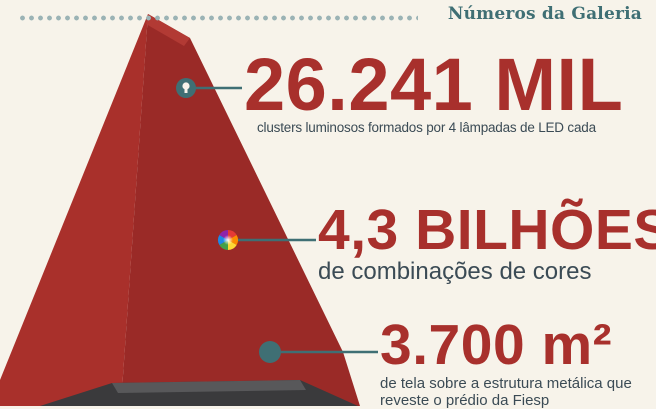 Image resolution: width=656 pixels, height=409 pixels. What do you see at coordinates (496, 345) in the screenshot?
I see `stat-area-value: 3.700 m²` at bounding box center [496, 345].